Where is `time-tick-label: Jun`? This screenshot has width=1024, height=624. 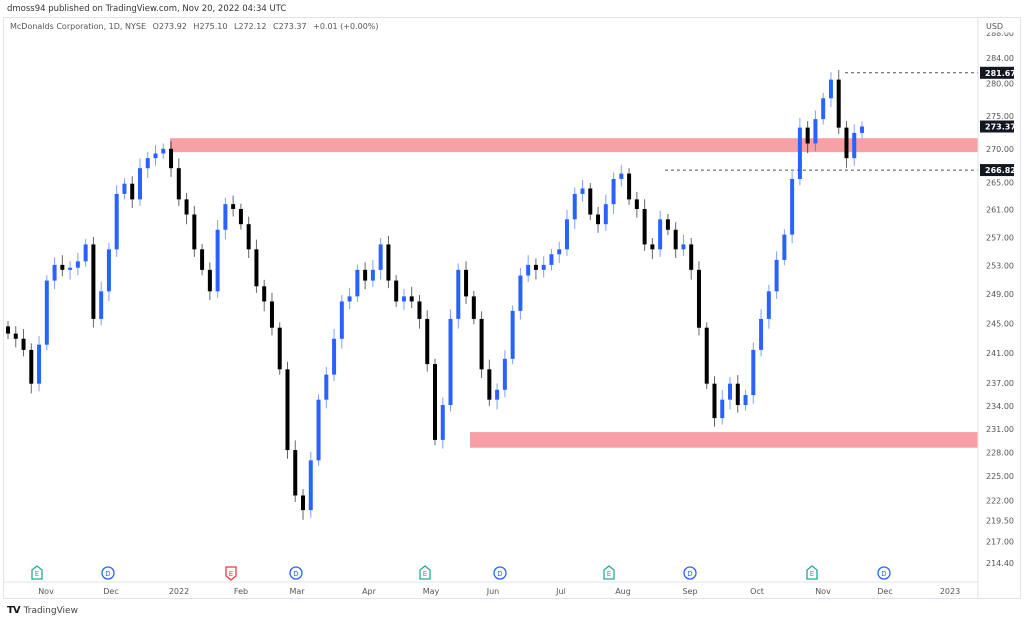 time-tick-label: Jun is located at coordinates (493, 591).